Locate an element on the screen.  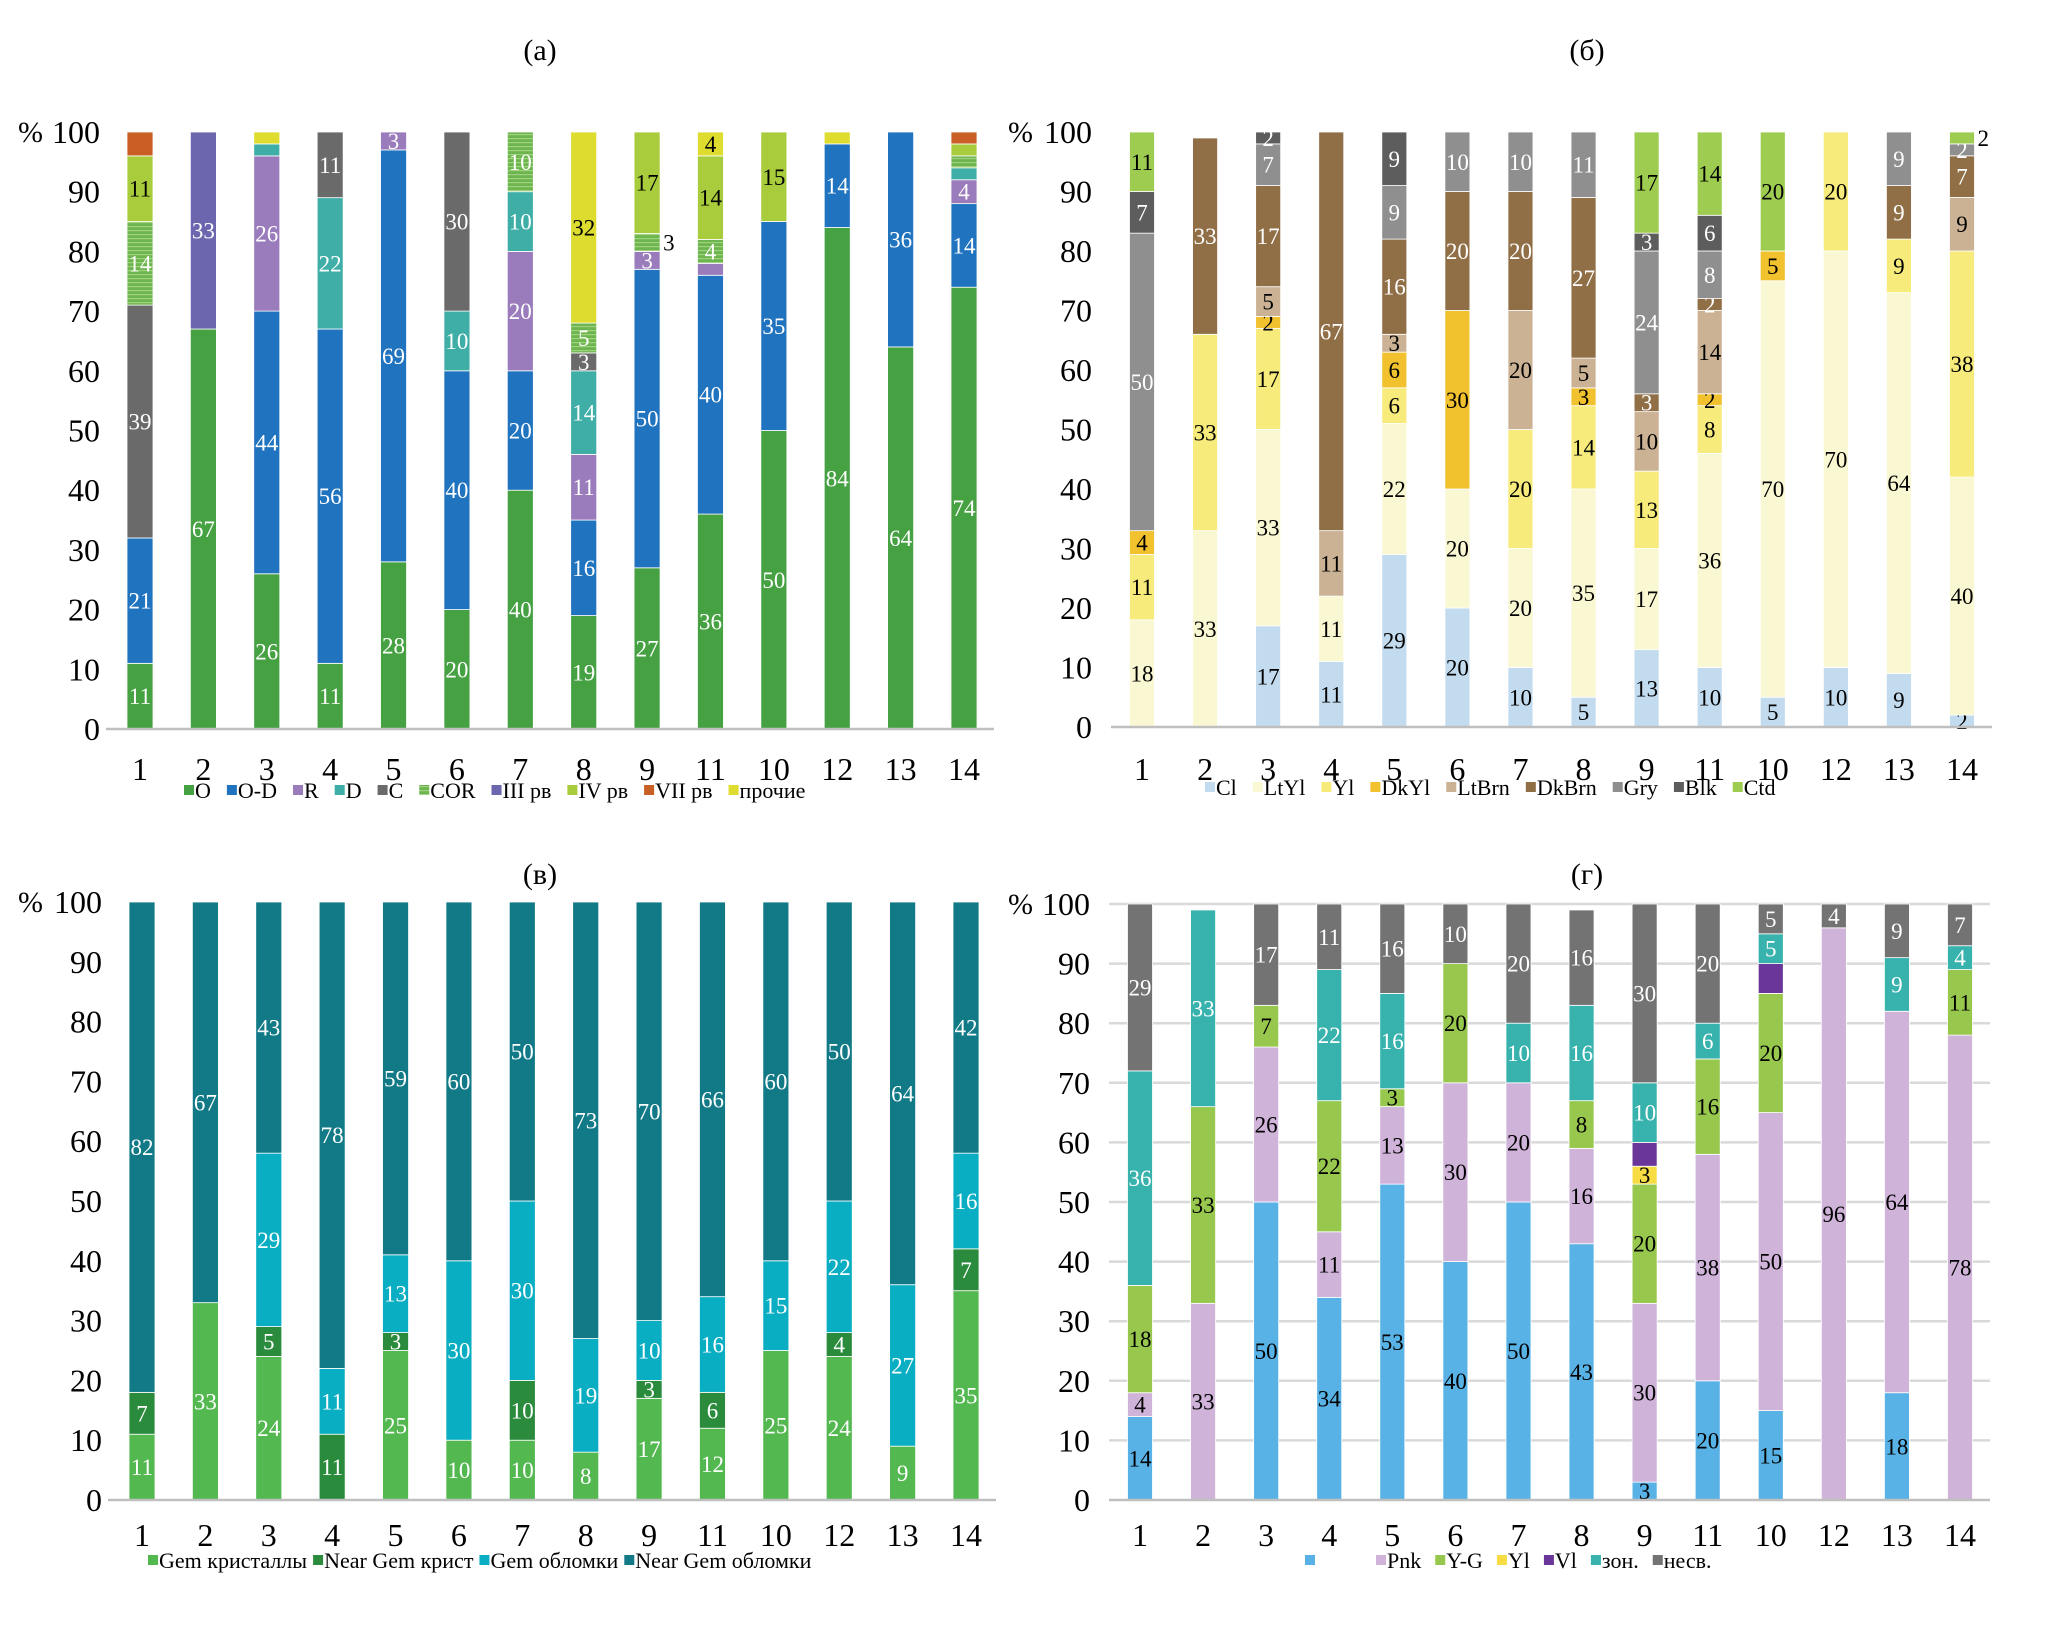
y-tick-label: 30 is located at coordinates (86, 1321).